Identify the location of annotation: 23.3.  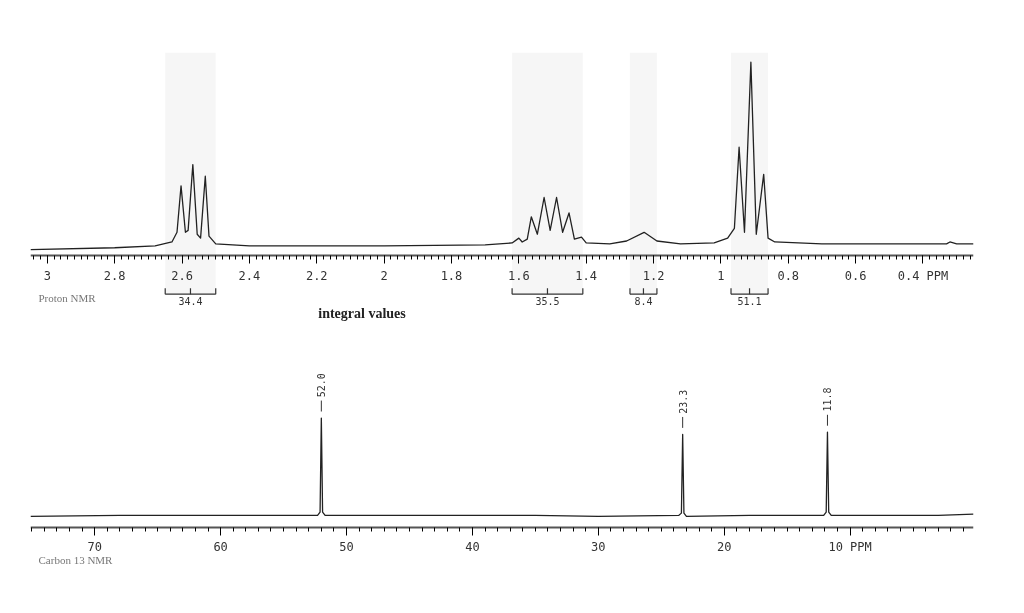
(683, 401).